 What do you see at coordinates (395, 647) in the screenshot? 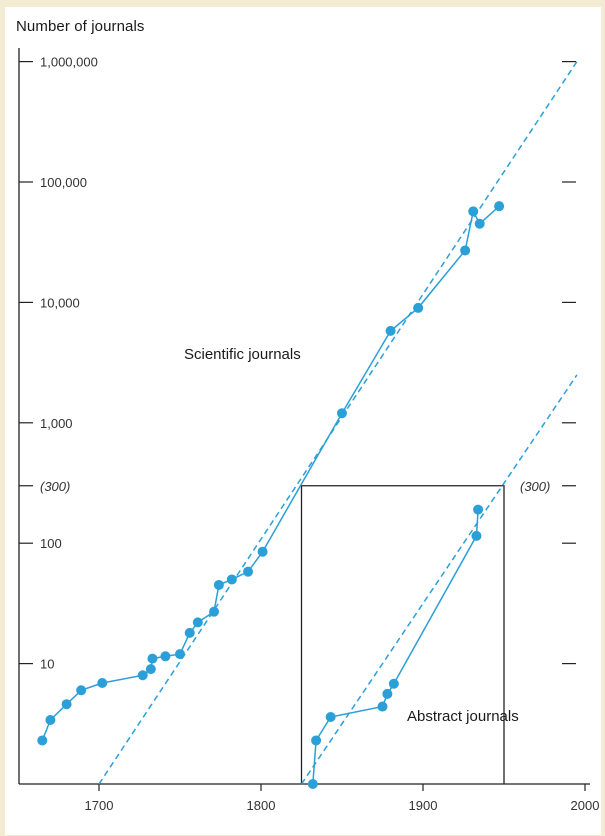
I see `abstract-journals-line` at bounding box center [395, 647].